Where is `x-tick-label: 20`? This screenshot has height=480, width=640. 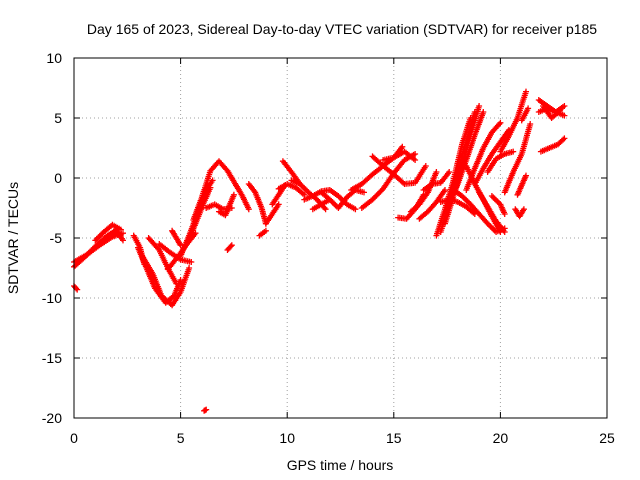
x-tick-label: 20 is located at coordinates (501, 438).